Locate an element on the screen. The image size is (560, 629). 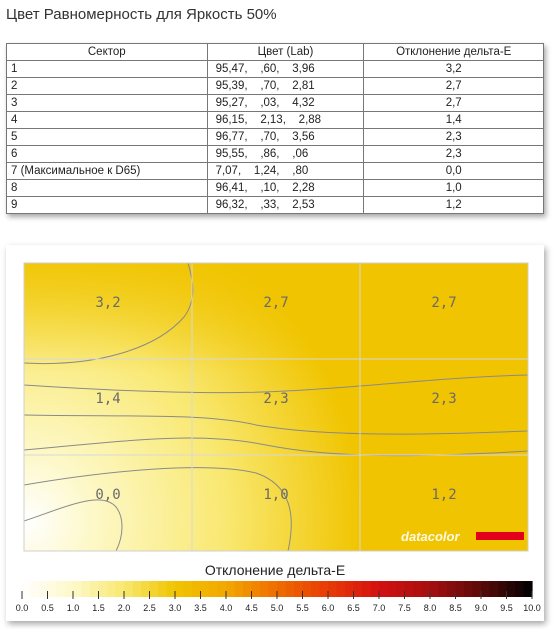
datacolor-watermark: datacolor is located at coordinates (430, 536).